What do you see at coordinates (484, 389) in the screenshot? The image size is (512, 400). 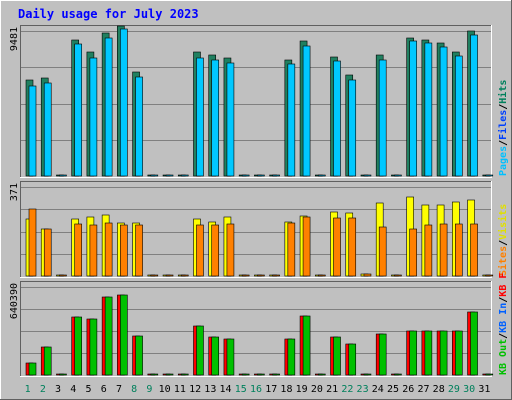 I see `x-tick-label-day-31: 31` at bounding box center [484, 389].